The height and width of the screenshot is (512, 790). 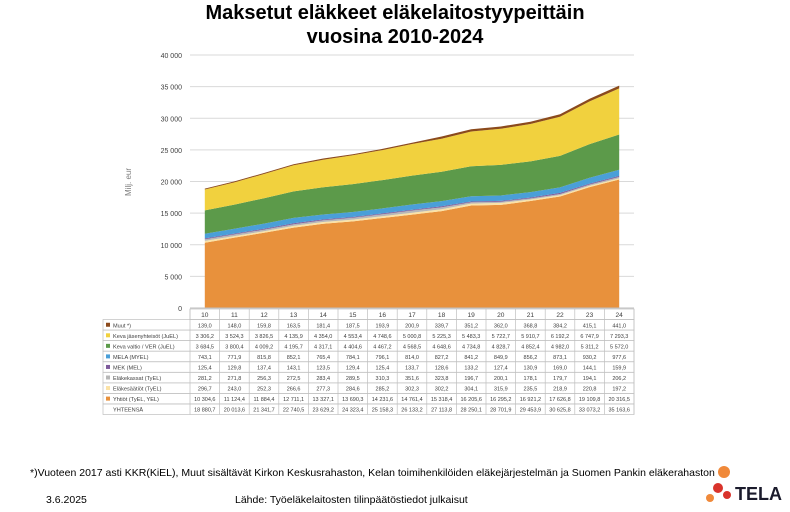 What do you see at coordinates (294, 358) in the screenshot?
I see `data-label: 852,1` at bounding box center [294, 358].